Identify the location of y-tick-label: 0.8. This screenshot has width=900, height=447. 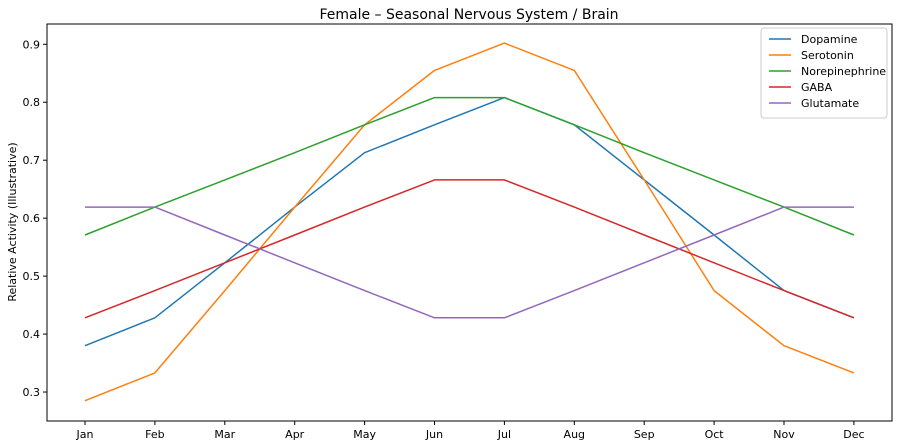
(32, 102).